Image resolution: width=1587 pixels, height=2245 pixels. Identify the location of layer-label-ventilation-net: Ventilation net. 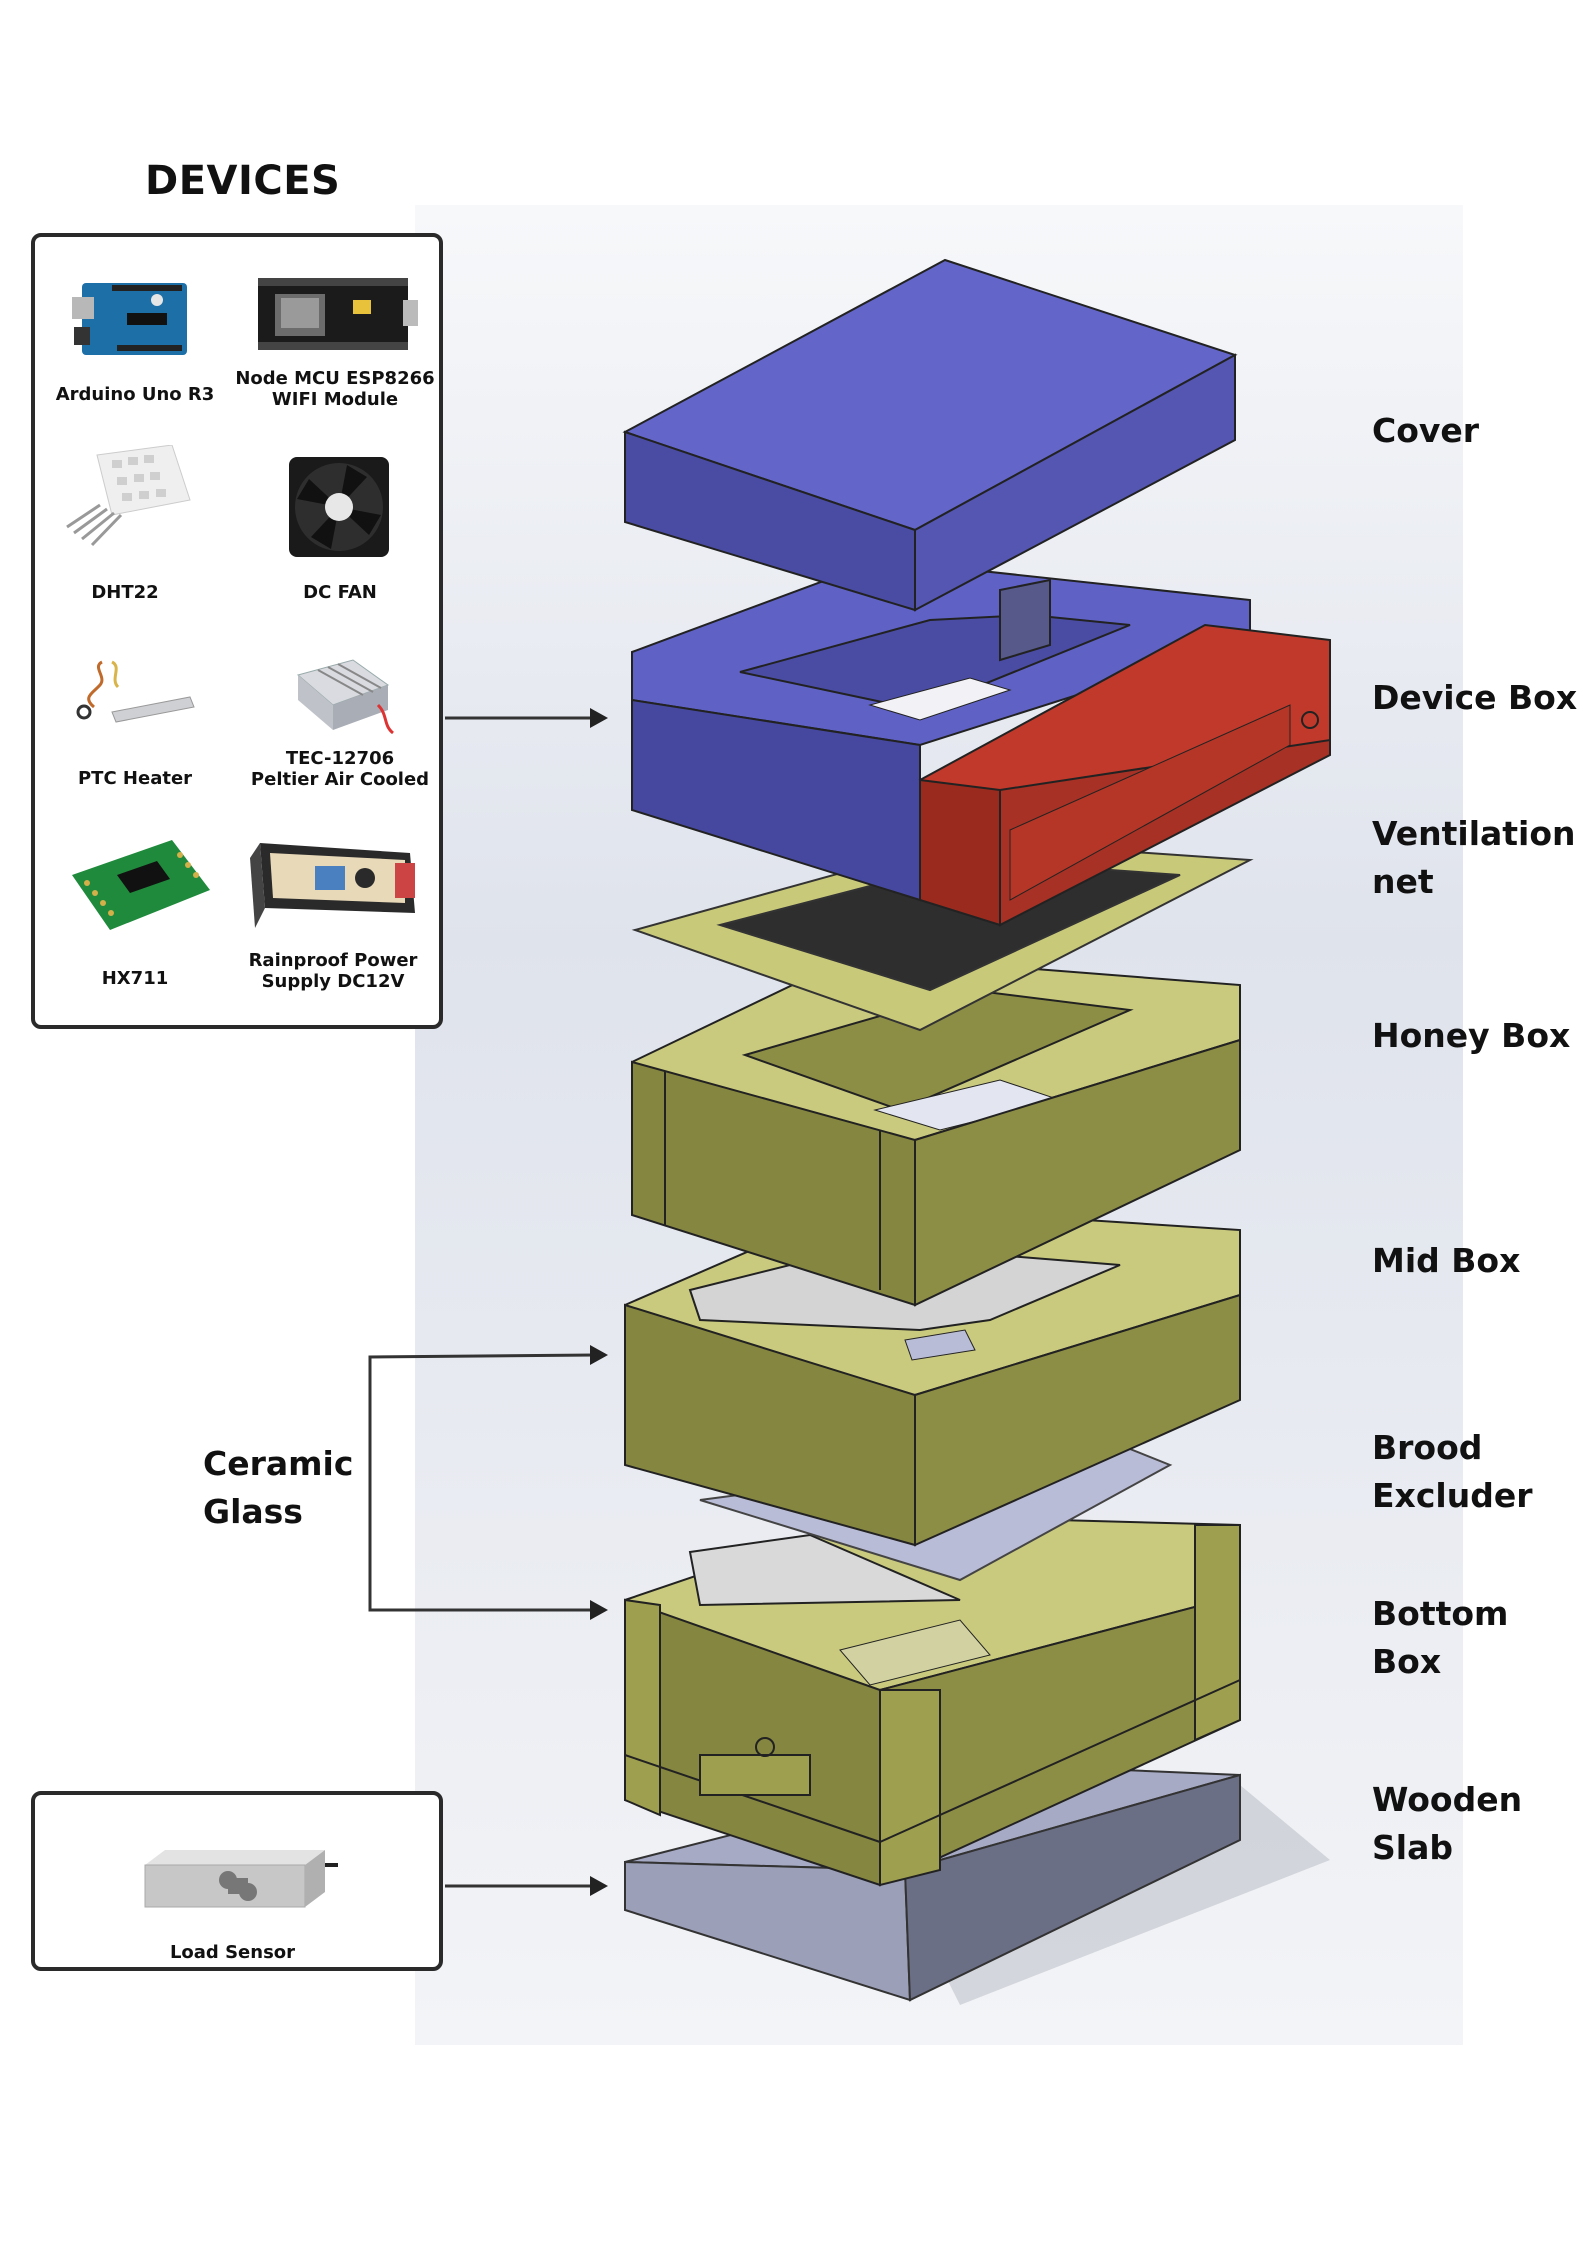
(1474, 857).